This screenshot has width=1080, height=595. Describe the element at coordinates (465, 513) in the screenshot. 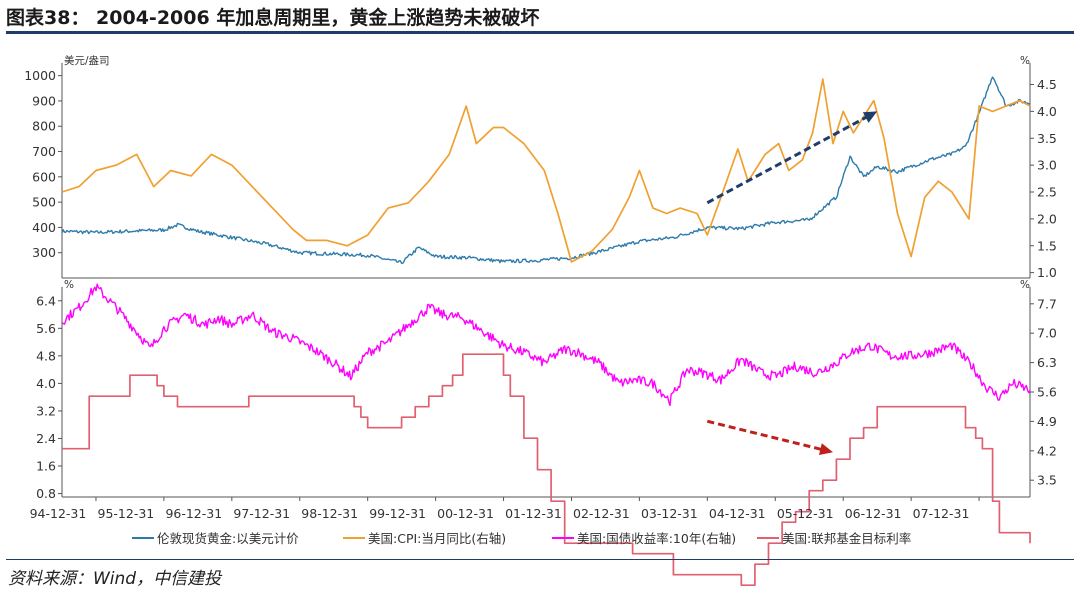

I see `x-tick-label: 00-12-31` at that location.